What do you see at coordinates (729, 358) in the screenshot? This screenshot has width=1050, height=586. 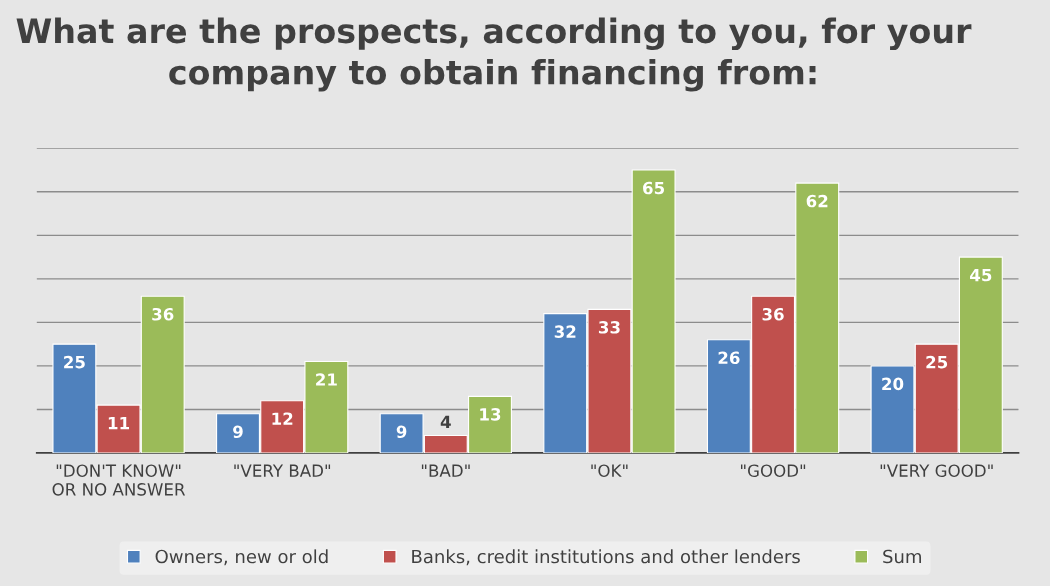 I see `data-label: 26` at bounding box center [729, 358].